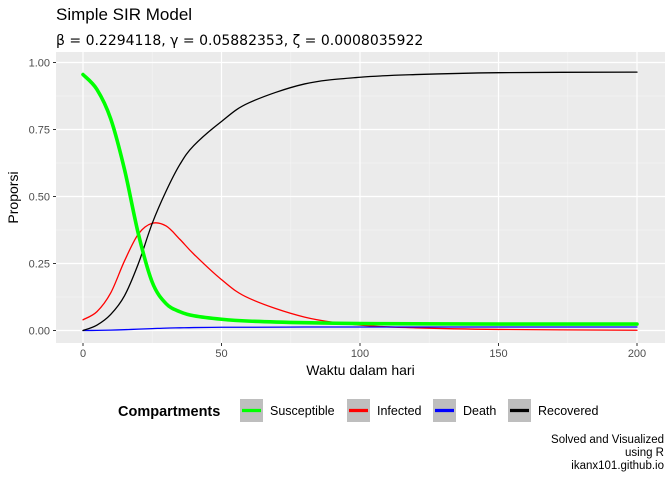  What do you see at coordinates (83, 354) in the screenshot?
I see `x-tick-label: 0` at bounding box center [83, 354].